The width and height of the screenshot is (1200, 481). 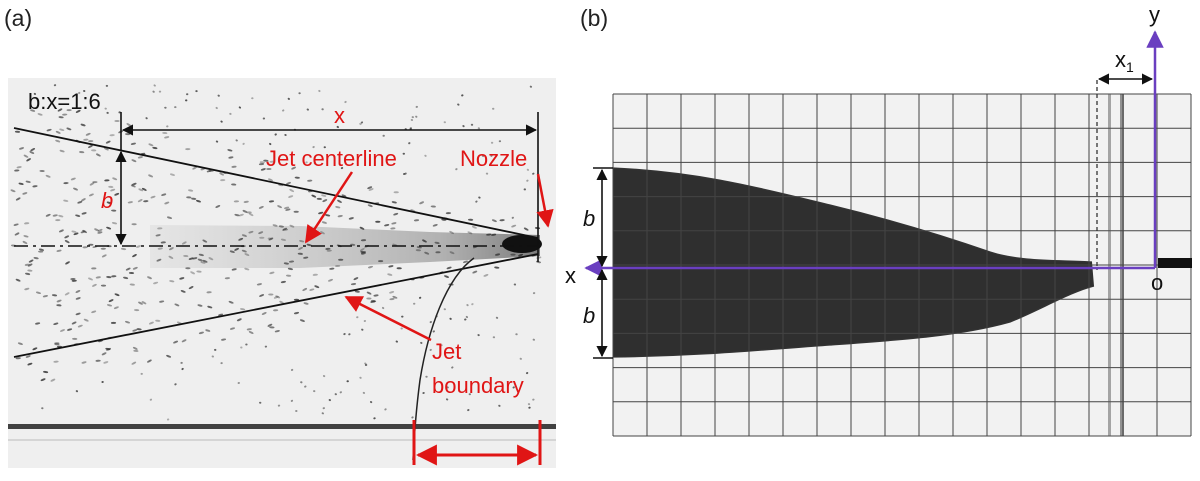 What do you see at coordinates (107, 200) in the screenshot?
I see `b-label: b` at bounding box center [107, 200].